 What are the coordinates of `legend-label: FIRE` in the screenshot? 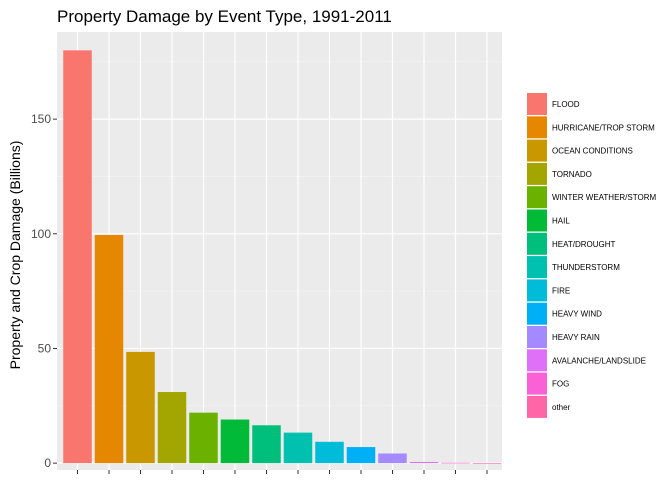 It's located at (561, 290).